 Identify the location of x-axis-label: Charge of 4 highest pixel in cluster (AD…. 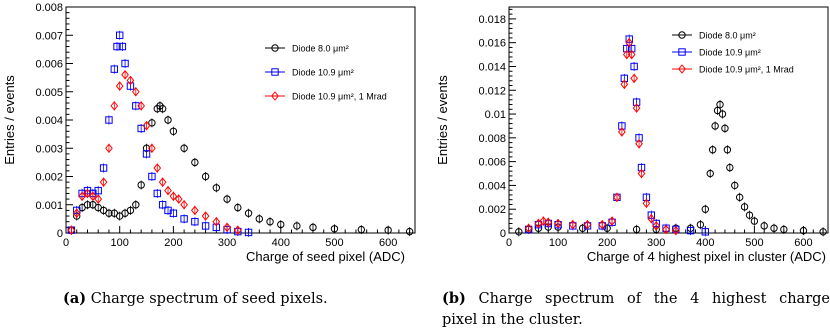
(706, 256).